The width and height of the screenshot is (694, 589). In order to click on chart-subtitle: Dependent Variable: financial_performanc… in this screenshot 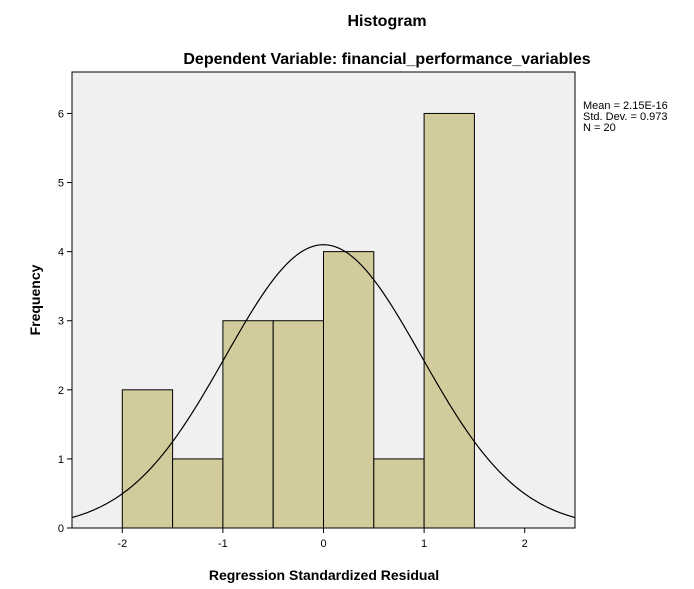, I will do `click(386, 59)`.